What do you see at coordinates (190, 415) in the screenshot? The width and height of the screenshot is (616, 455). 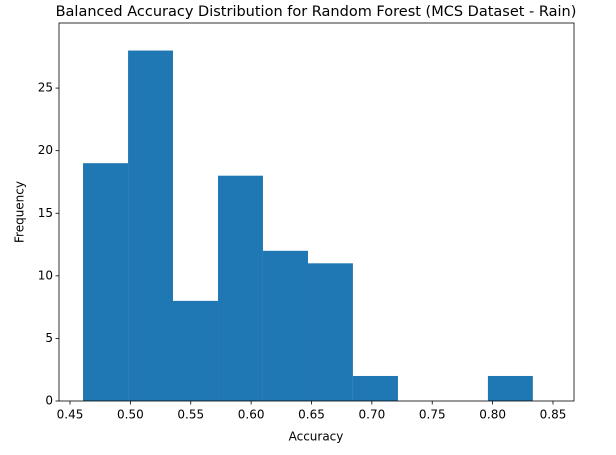 I see `x-tick-label: 0.55` at bounding box center [190, 415].